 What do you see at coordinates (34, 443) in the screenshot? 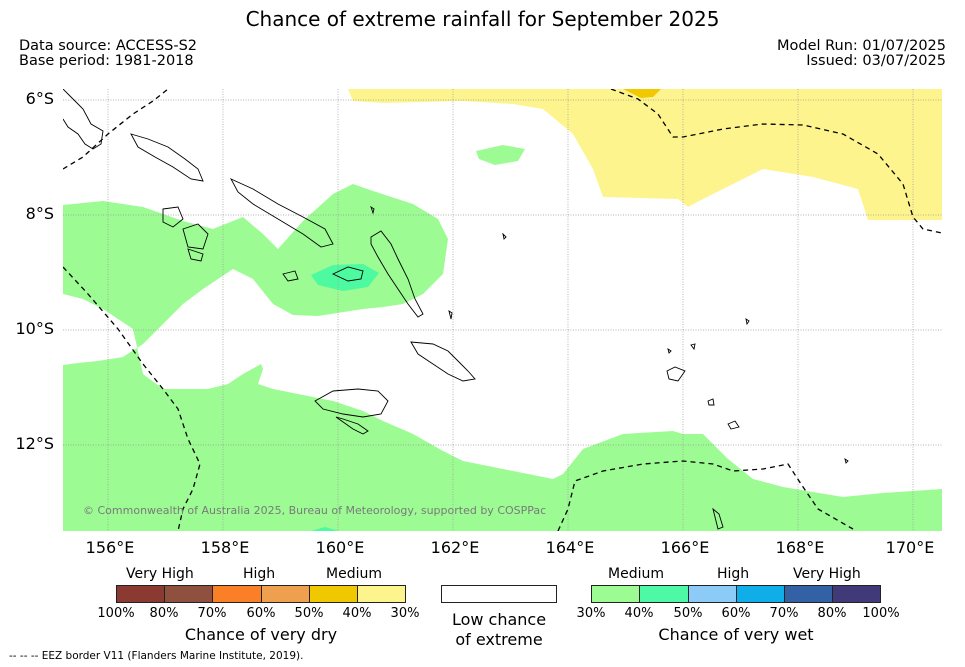
I see `lat-label-12s: 12°S` at bounding box center [34, 443].